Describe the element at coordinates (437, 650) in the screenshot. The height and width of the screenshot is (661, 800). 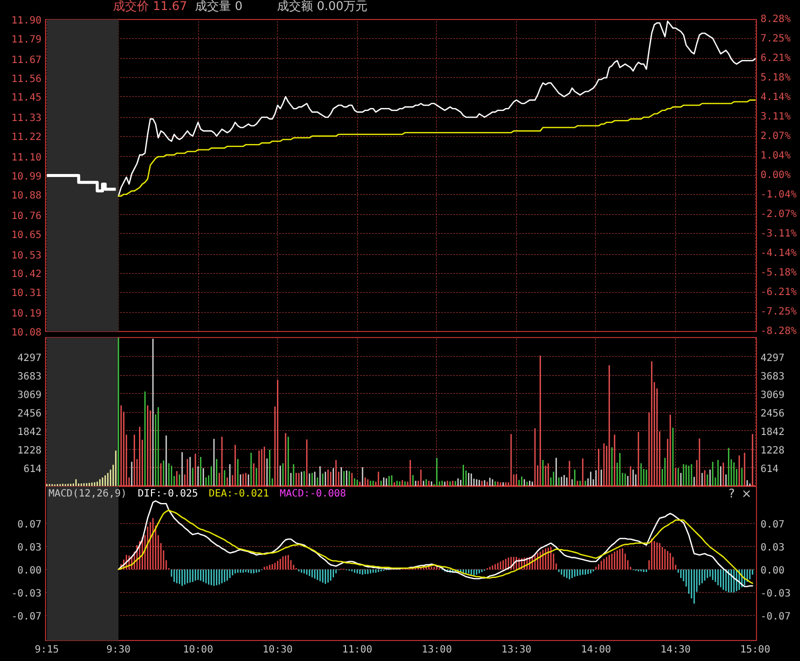
I see `x-tick-label: 13:00` at that location.